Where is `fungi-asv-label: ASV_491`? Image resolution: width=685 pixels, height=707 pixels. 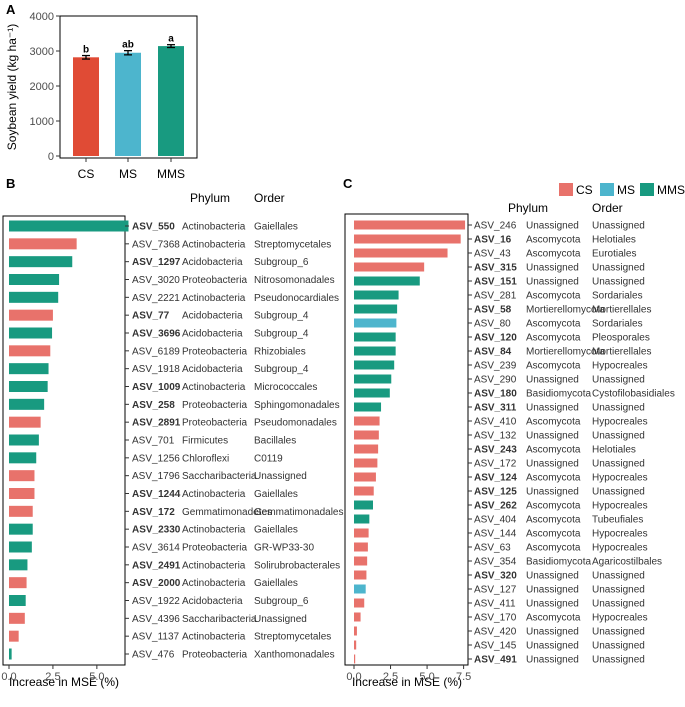
fungi-asv-label: ASV_491 is located at coordinates (495, 660).